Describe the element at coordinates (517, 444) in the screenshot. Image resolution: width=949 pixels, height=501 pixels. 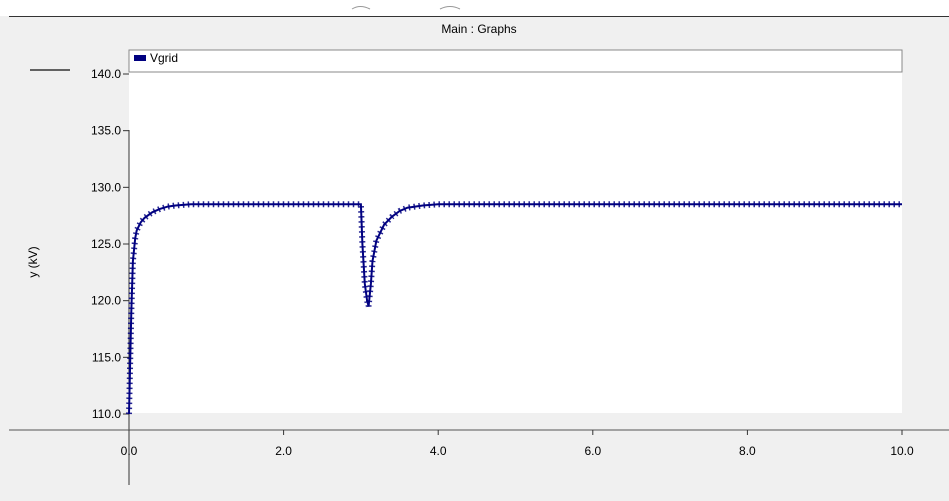
I see `x-ticks: 0.0 2.0 4.0 6.0 8.0 10.0` at that location.